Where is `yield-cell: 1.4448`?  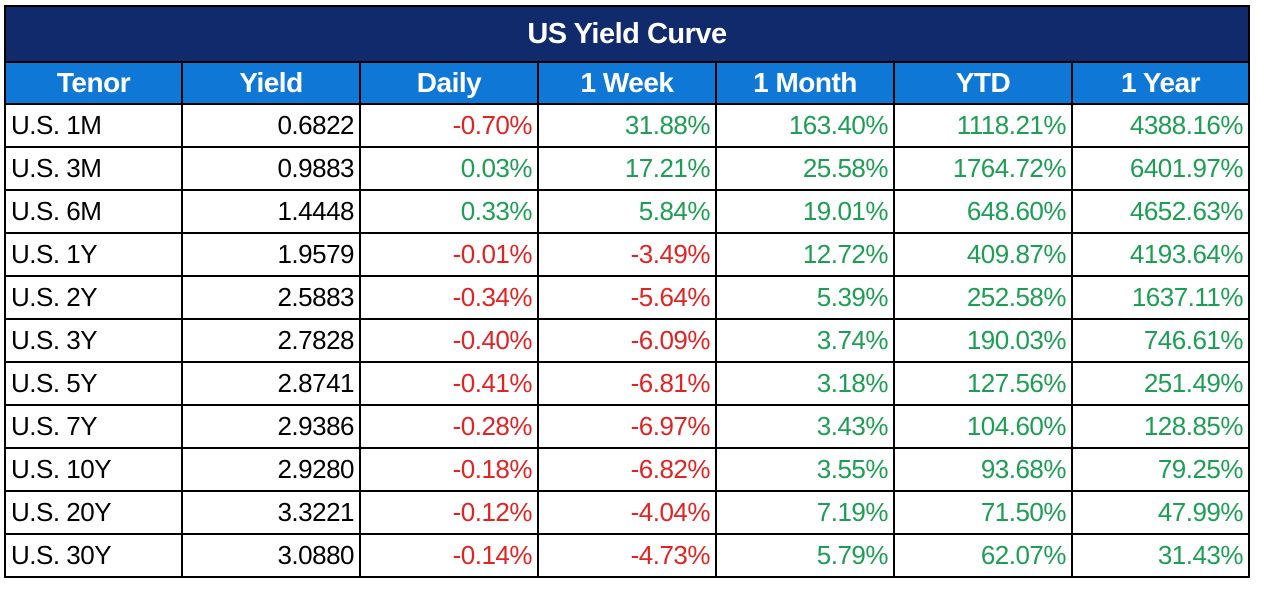
yield-cell: 1.4448 is located at coordinates (271, 211).